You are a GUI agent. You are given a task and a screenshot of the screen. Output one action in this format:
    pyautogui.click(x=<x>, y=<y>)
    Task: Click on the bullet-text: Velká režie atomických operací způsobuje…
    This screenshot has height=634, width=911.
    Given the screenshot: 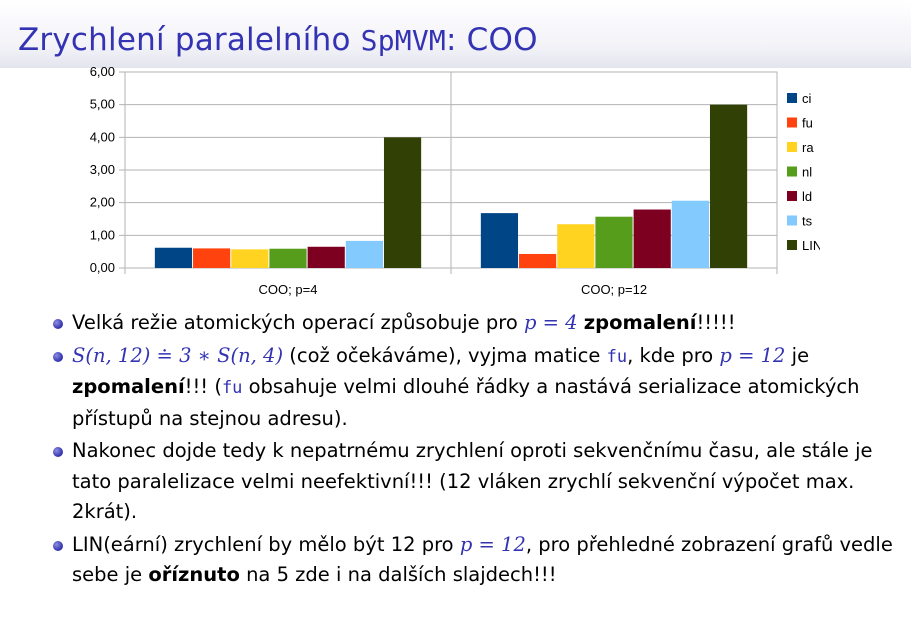 What is the action you would take?
    pyautogui.click(x=298, y=322)
    